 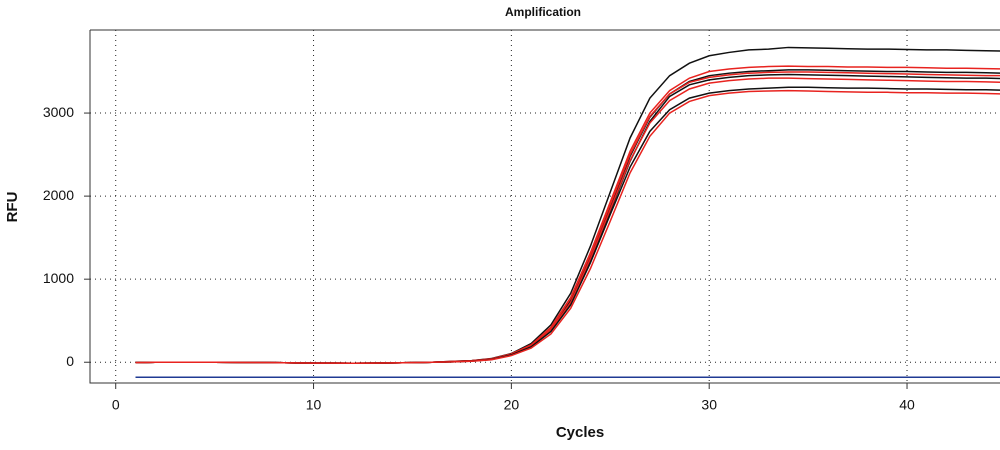 I want to click on x-tick-label: 0, so click(x=116, y=405).